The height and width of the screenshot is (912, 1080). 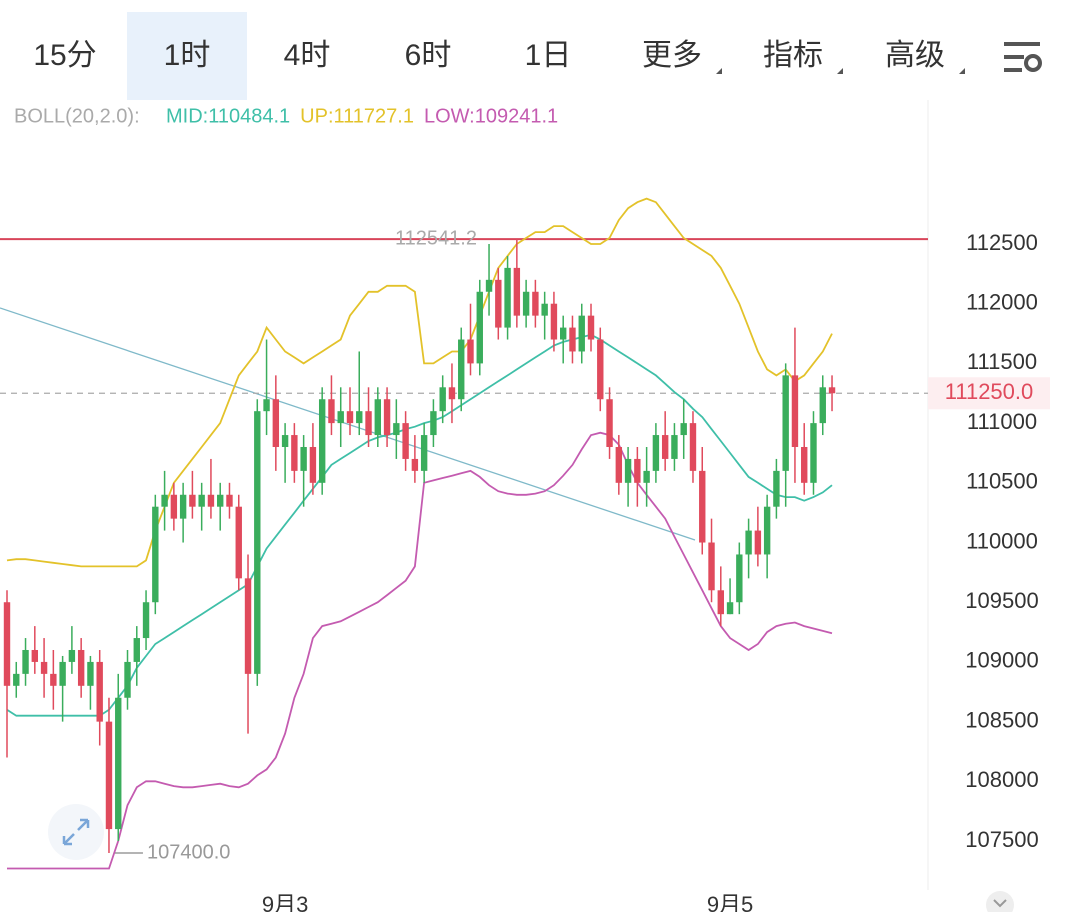 What do you see at coordinates (915, 55) in the screenshot?
I see `tab: 高级` at bounding box center [915, 55].